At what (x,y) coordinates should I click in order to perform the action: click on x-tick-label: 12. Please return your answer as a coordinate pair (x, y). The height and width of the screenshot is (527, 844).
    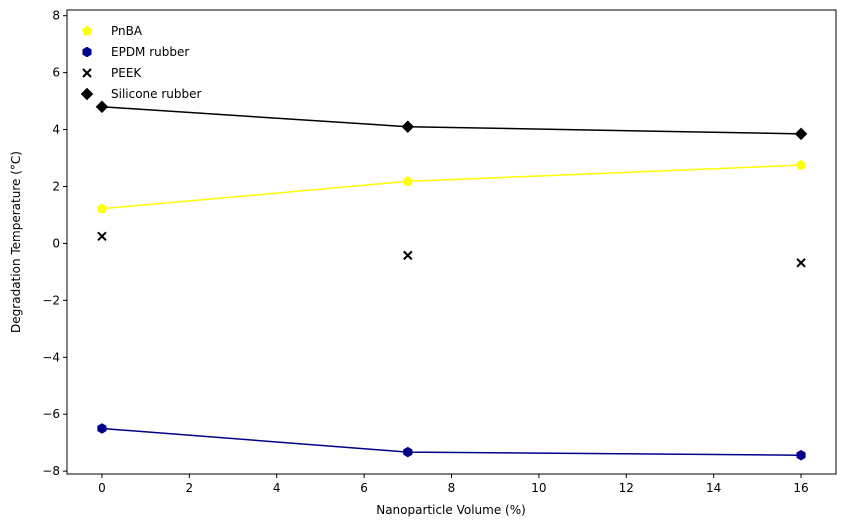
    Looking at the image, I should click on (626, 488).